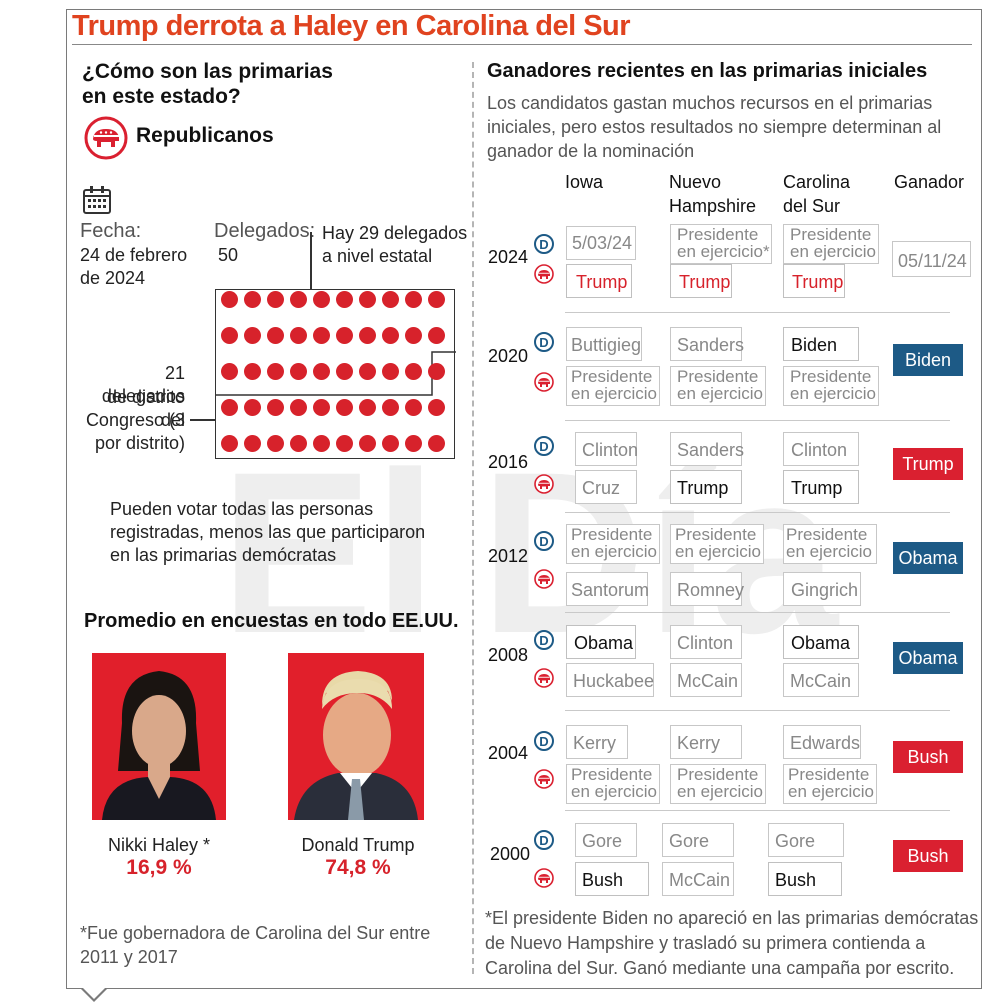 Image resolution: width=990 pixels, height=1006 pixels. Describe the element at coordinates (601, 243) in the screenshot. I see `cell-2024-d-iowa: 5/03/24` at that location.